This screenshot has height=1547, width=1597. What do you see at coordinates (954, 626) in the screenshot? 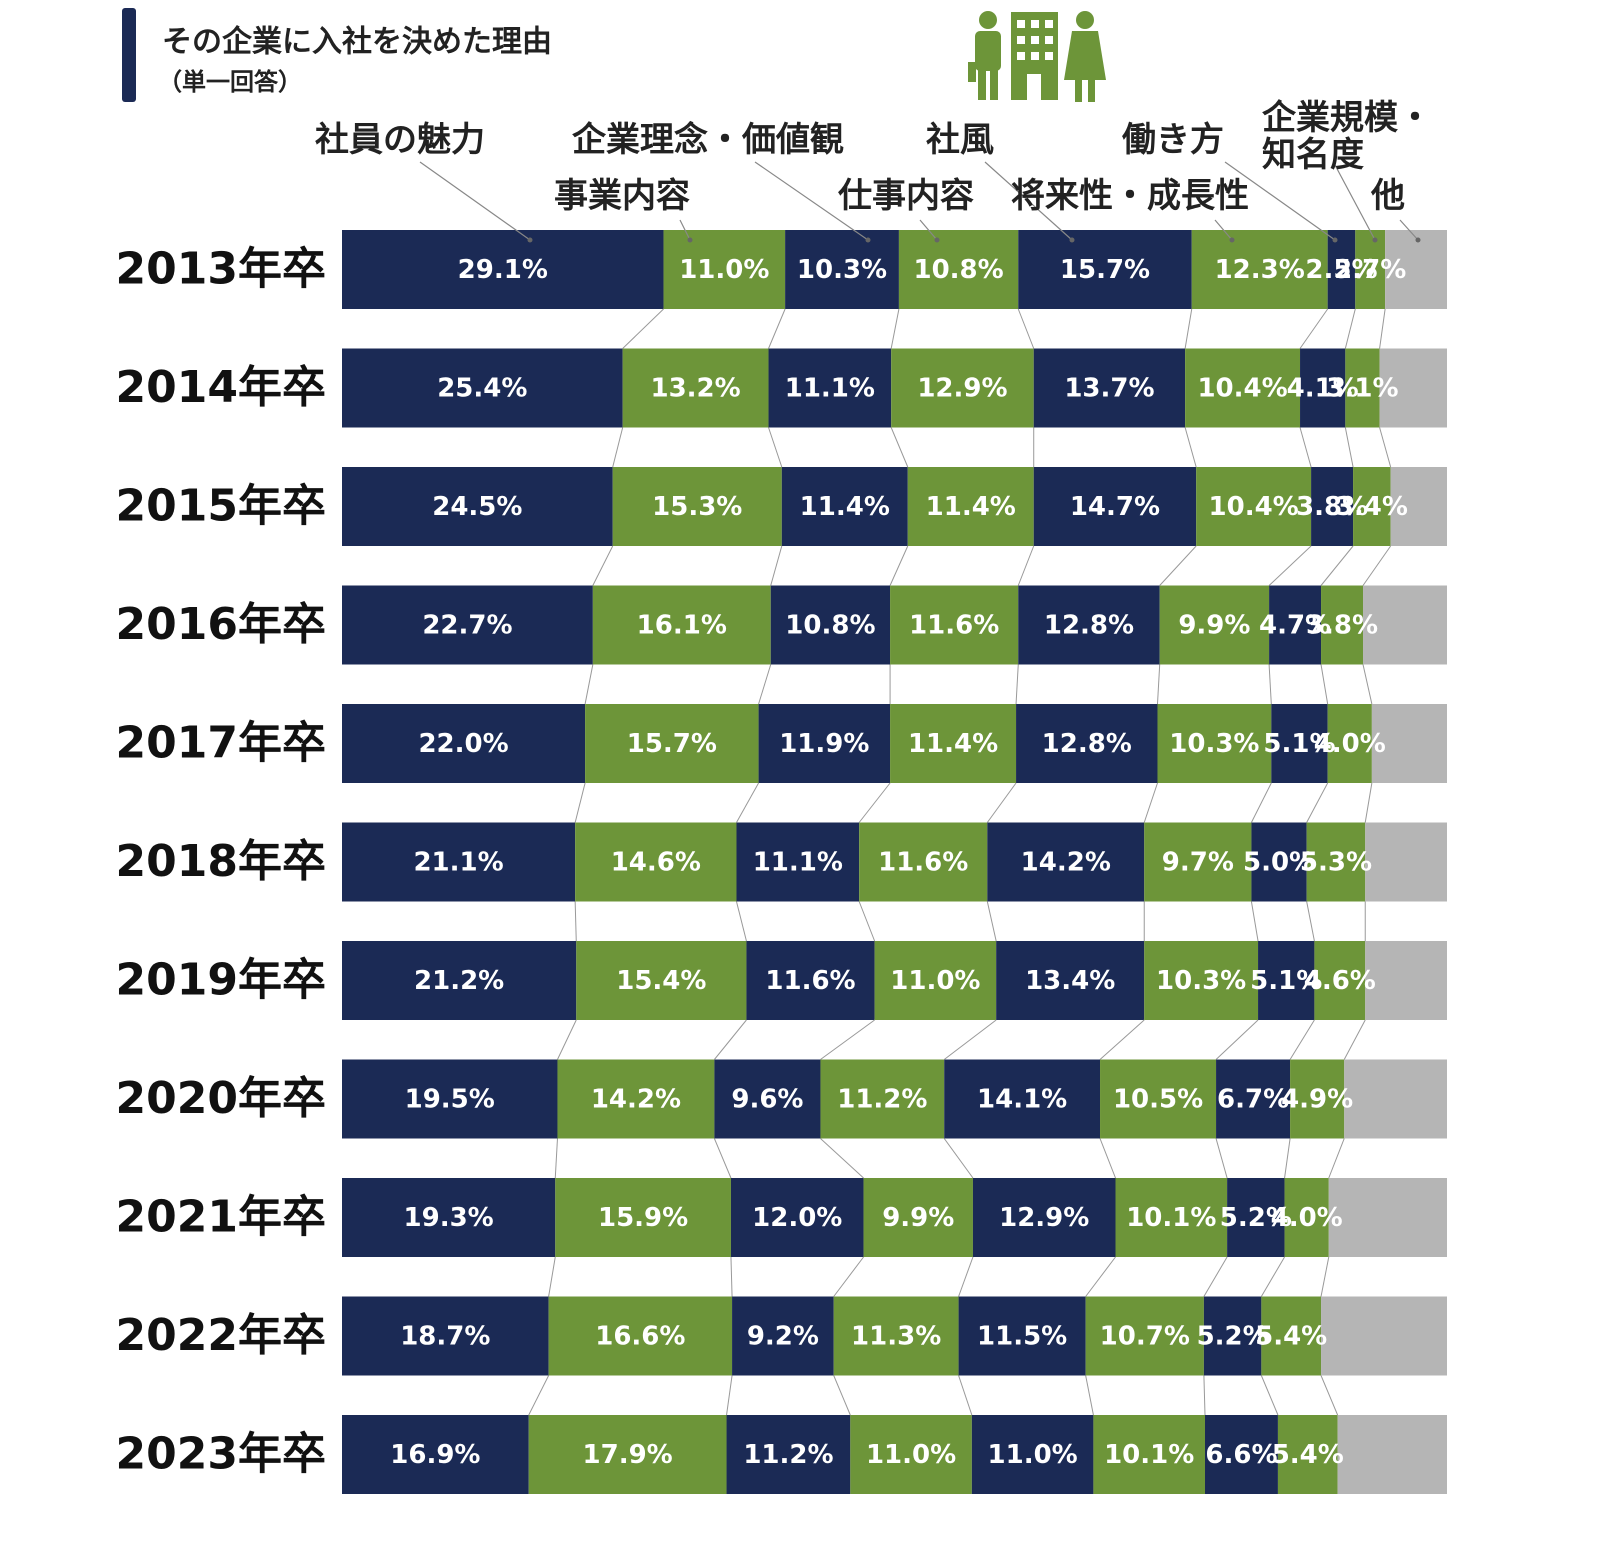
I see `value-label: 11.6%` at bounding box center [954, 626].